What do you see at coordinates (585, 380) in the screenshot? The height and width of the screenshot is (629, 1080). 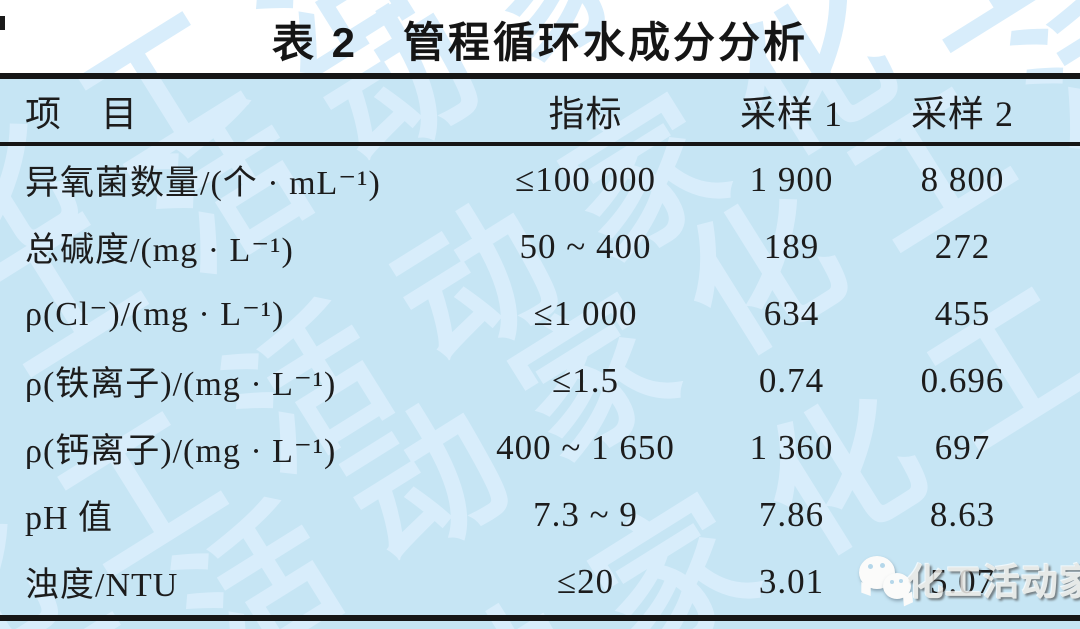 I see `spec-cell: ≤1.5` at bounding box center [585, 380].